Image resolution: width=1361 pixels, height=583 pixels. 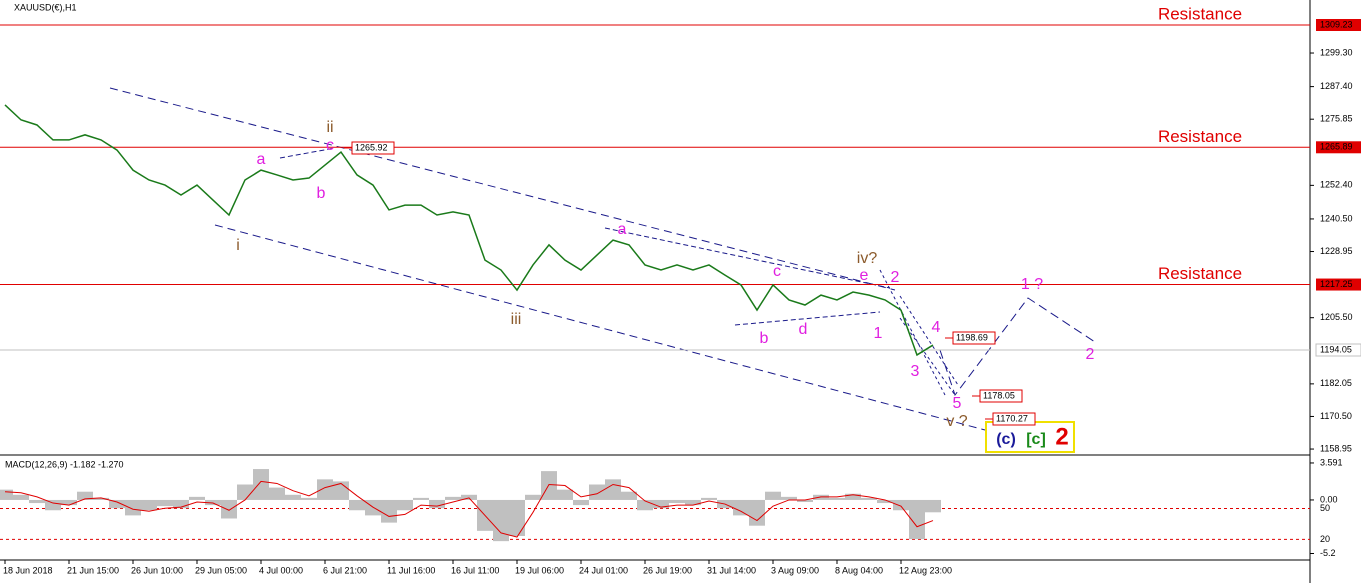 What do you see at coordinates (1336, 119) in the screenshot?
I see `y-tick-label: 1275.85` at bounding box center [1336, 119].